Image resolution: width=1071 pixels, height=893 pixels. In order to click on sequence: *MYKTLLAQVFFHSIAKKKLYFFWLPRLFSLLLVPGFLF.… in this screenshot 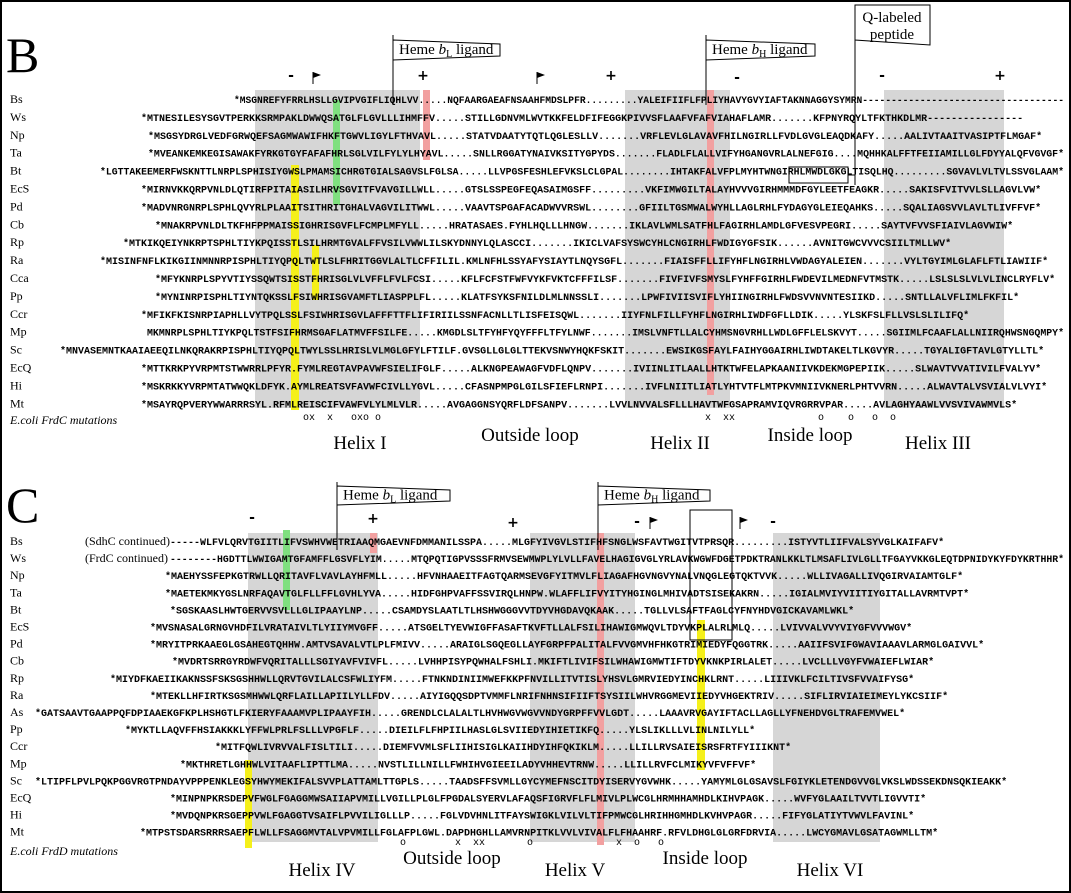, I will do `click(440, 731)`.